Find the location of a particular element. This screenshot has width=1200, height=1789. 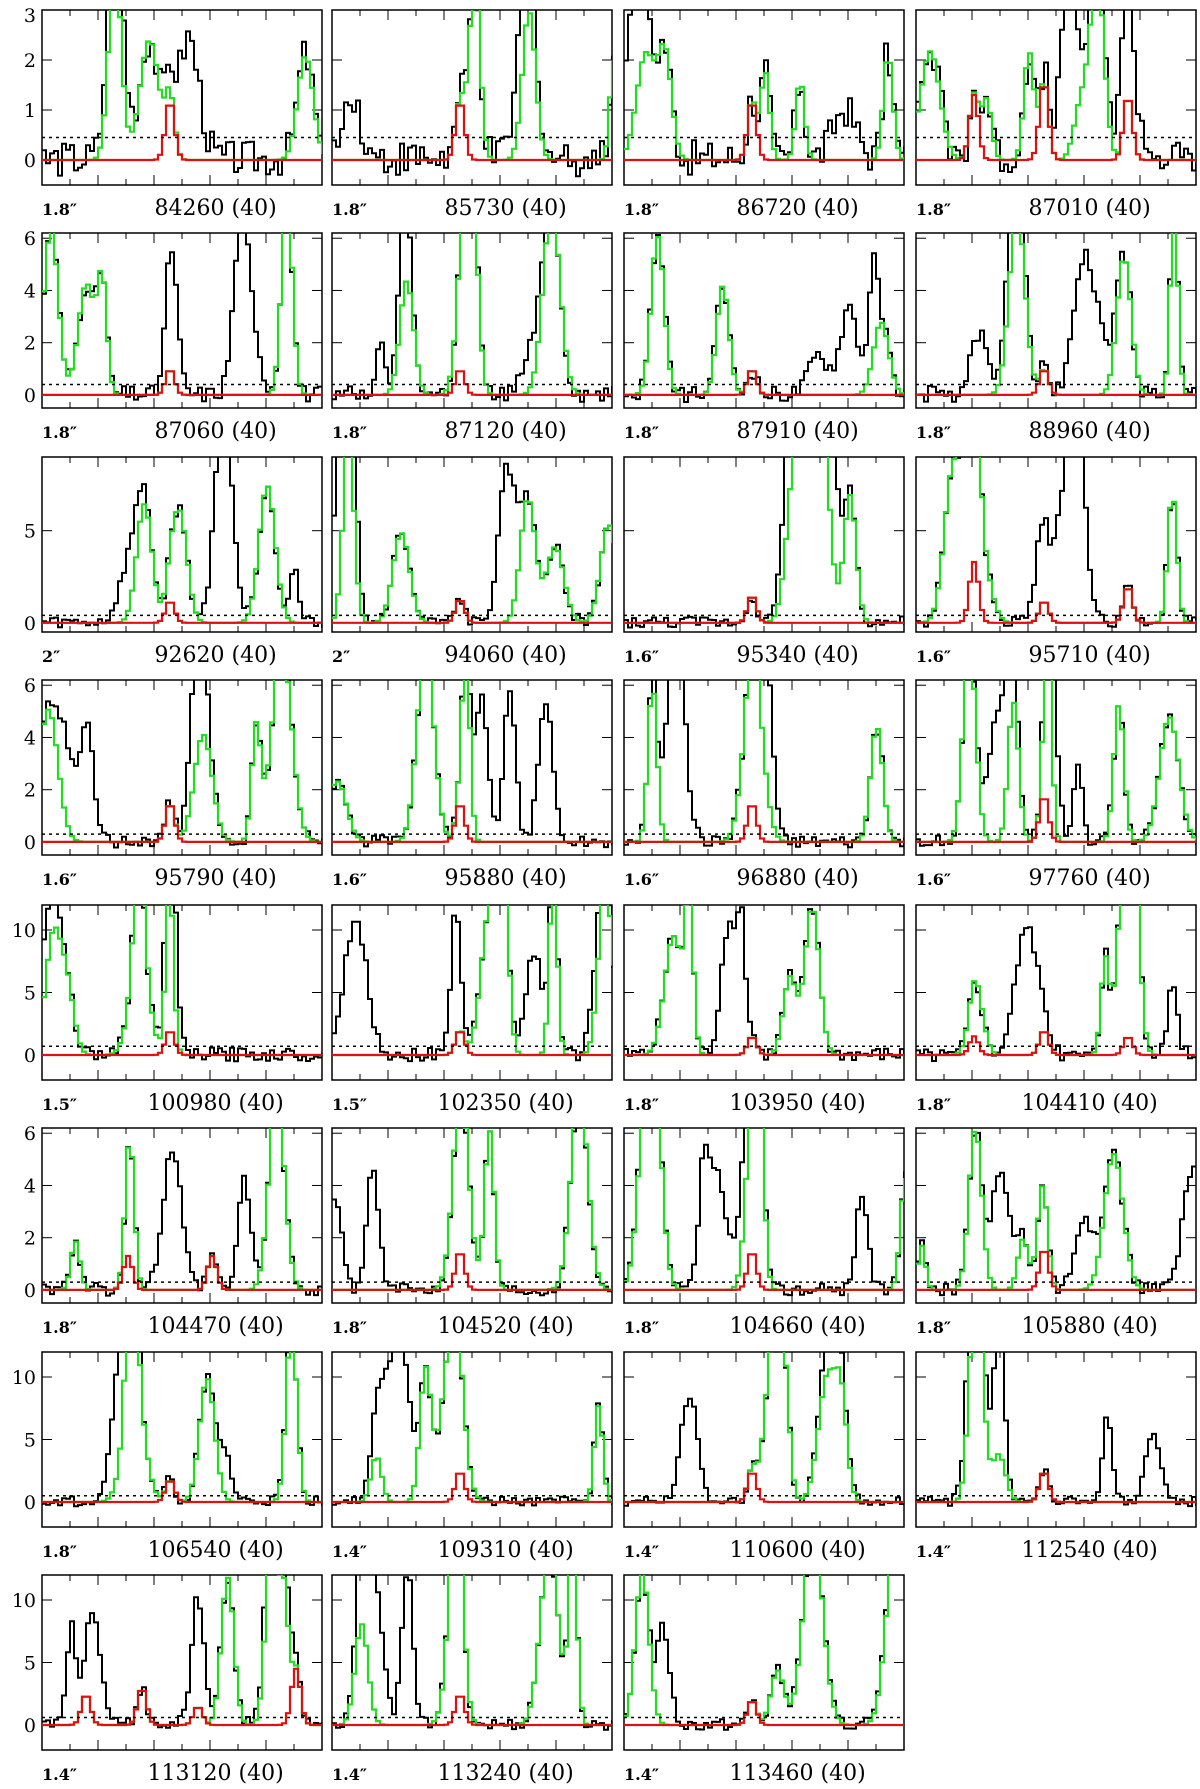

spectrum-panel: 1.8″ 104520 (40) is located at coordinates (472, 1233).